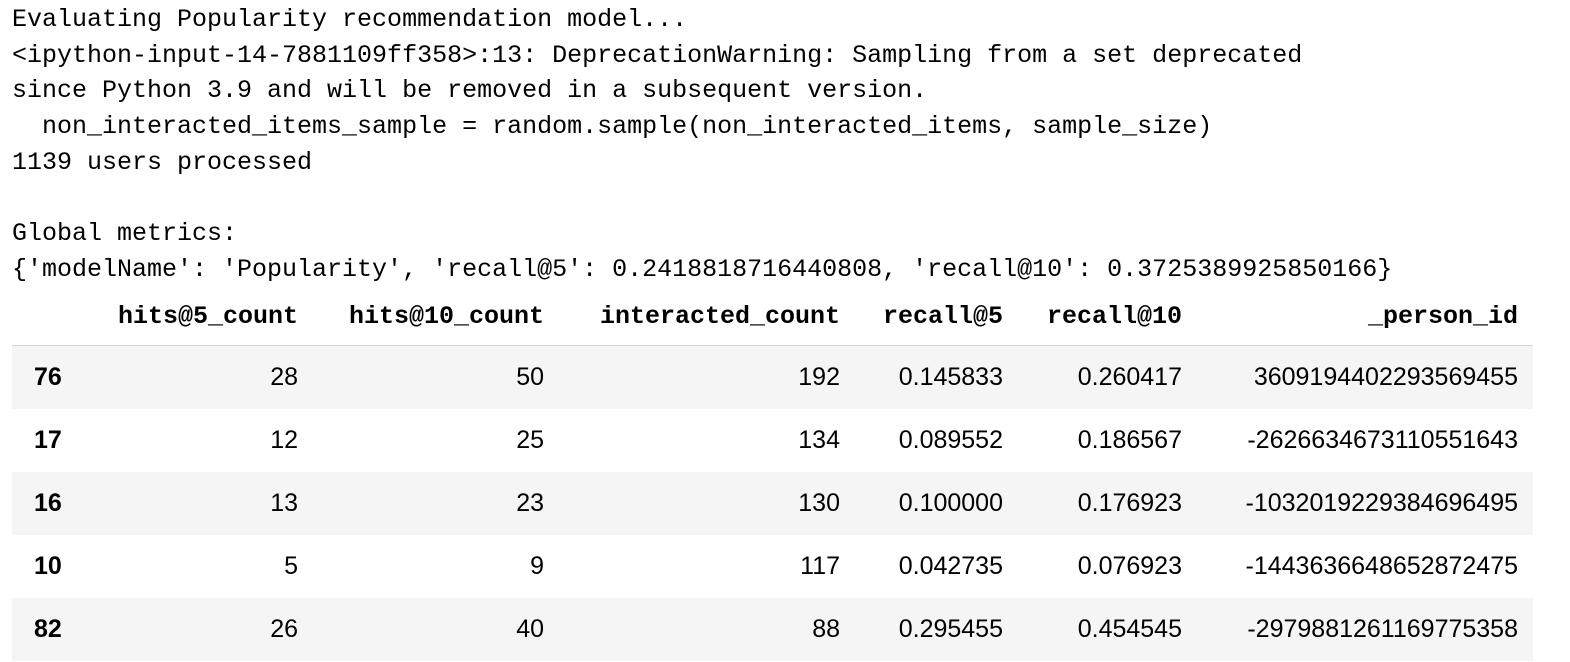 The width and height of the screenshot is (1570, 662). I want to click on cell-person-id: 3609194402293569455, so click(1385, 377).